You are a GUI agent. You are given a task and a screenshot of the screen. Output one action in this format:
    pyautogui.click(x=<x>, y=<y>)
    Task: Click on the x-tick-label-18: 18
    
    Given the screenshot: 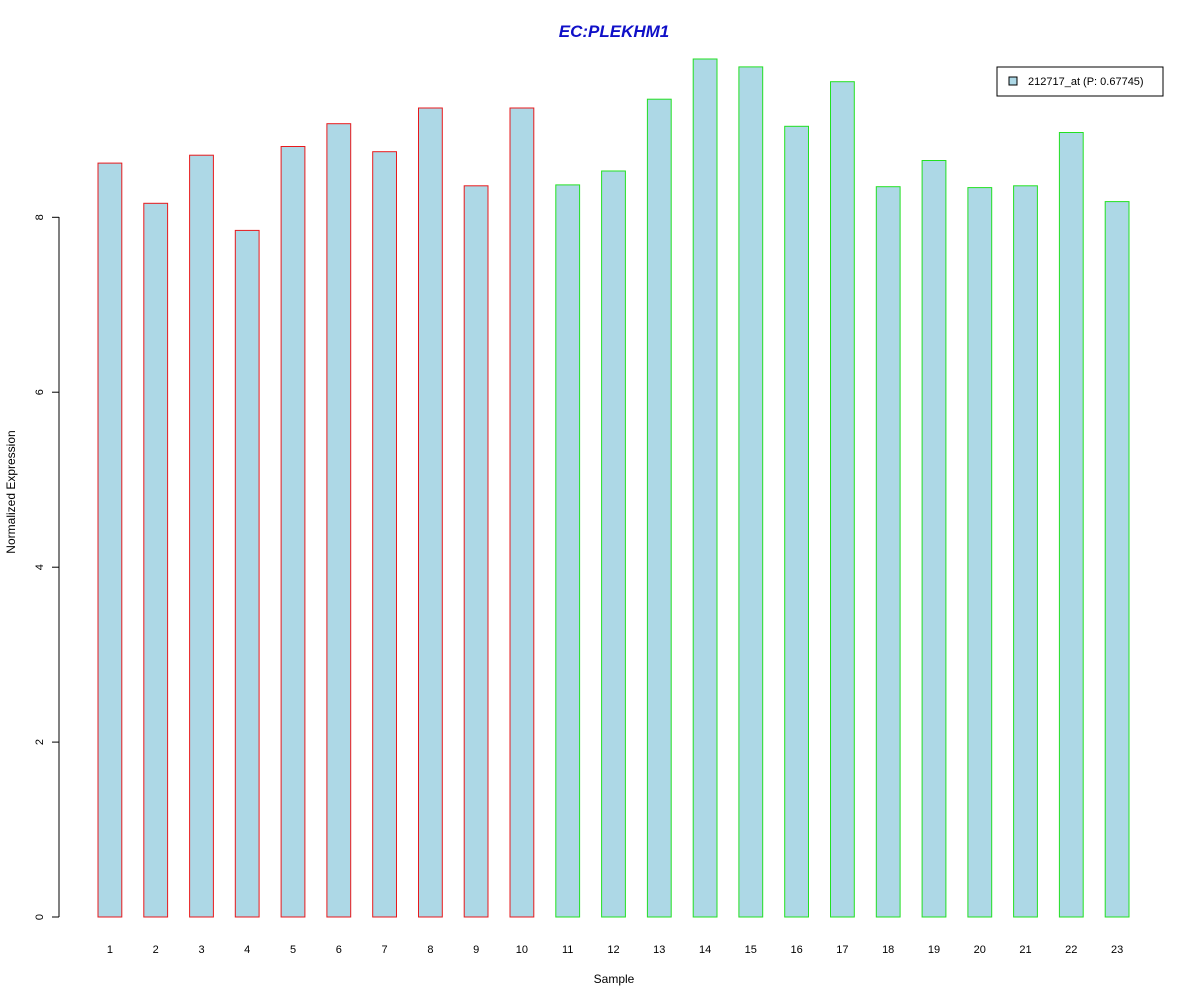 What is the action you would take?
    pyautogui.click(x=888, y=950)
    